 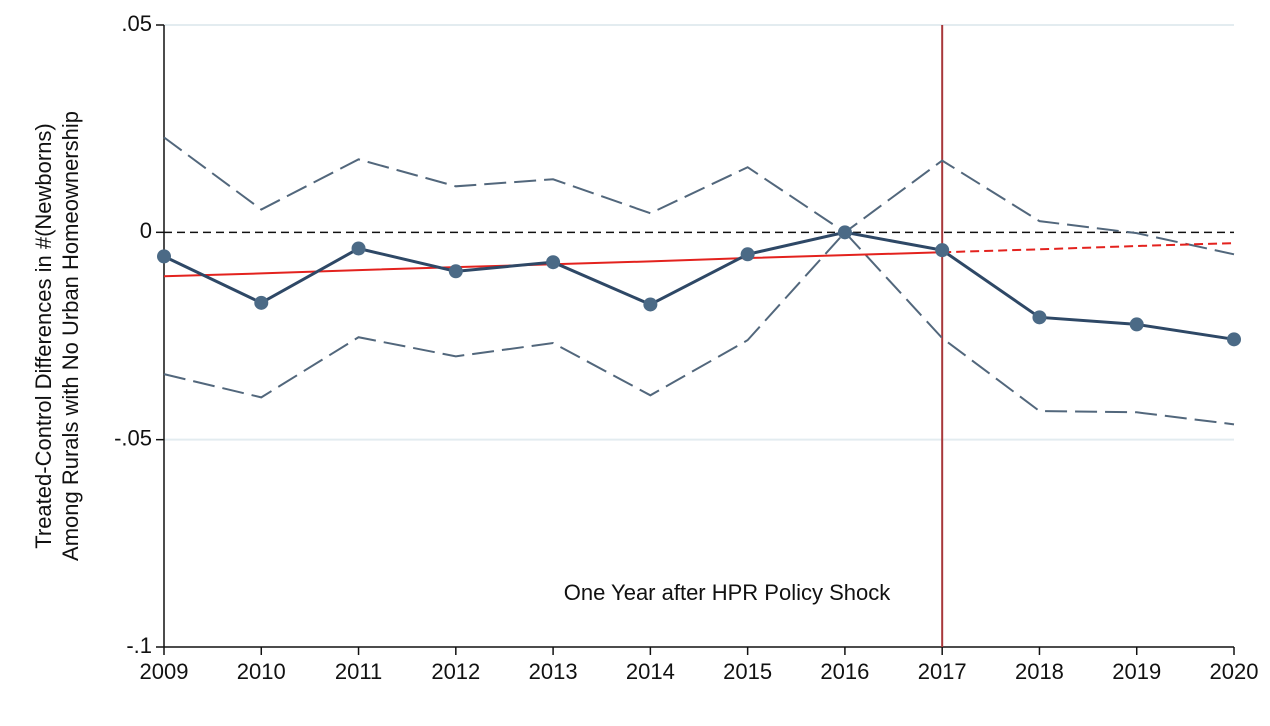 I want to click on y-tick-label: -.05, so click(x=133, y=437).